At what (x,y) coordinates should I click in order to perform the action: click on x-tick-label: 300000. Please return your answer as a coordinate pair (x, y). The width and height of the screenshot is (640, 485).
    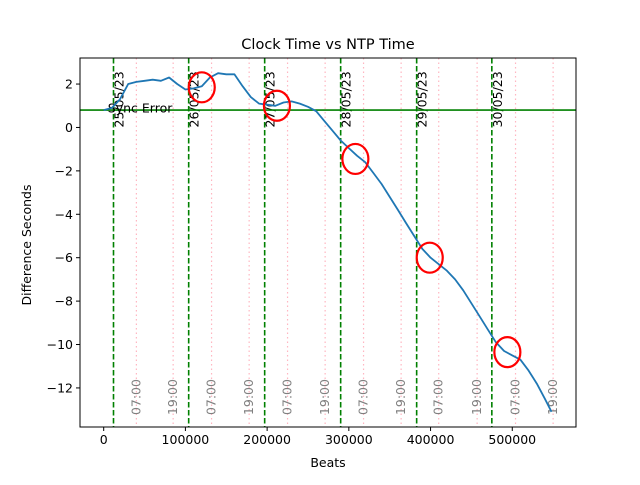
    Looking at the image, I should click on (349, 439).